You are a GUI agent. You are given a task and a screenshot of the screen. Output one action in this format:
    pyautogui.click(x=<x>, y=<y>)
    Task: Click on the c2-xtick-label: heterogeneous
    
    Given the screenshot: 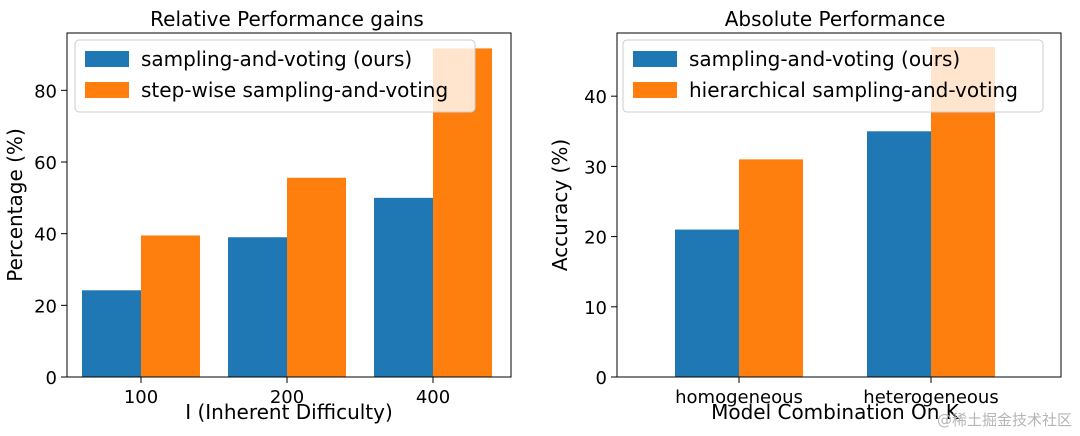 What is the action you would take?
    pyautogui.click(x=930, y=397)
    